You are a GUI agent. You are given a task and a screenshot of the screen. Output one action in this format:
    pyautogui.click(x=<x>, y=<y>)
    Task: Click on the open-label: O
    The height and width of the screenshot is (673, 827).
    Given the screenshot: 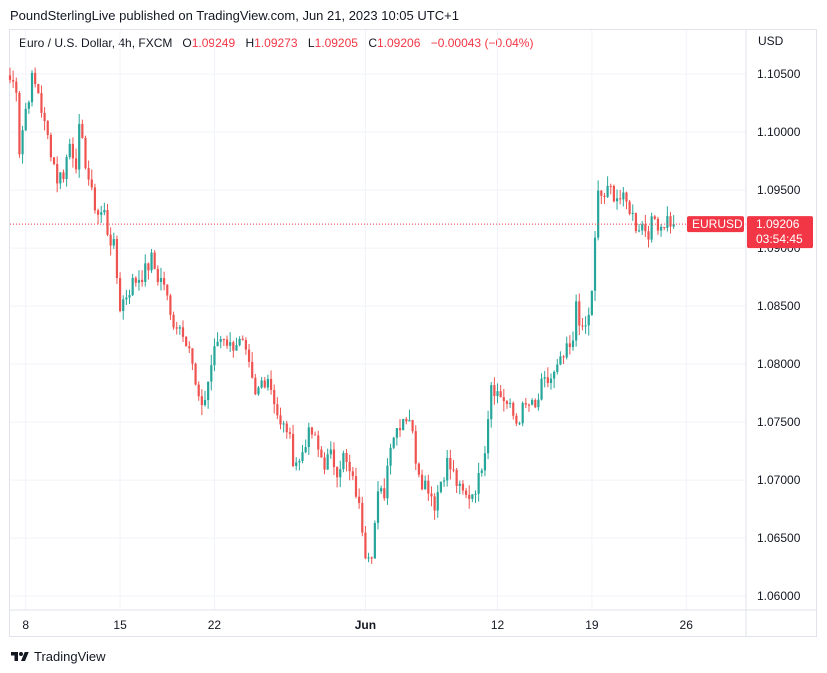 What is the action you would take?
    pyautogui.click(x=187, y=43)
    